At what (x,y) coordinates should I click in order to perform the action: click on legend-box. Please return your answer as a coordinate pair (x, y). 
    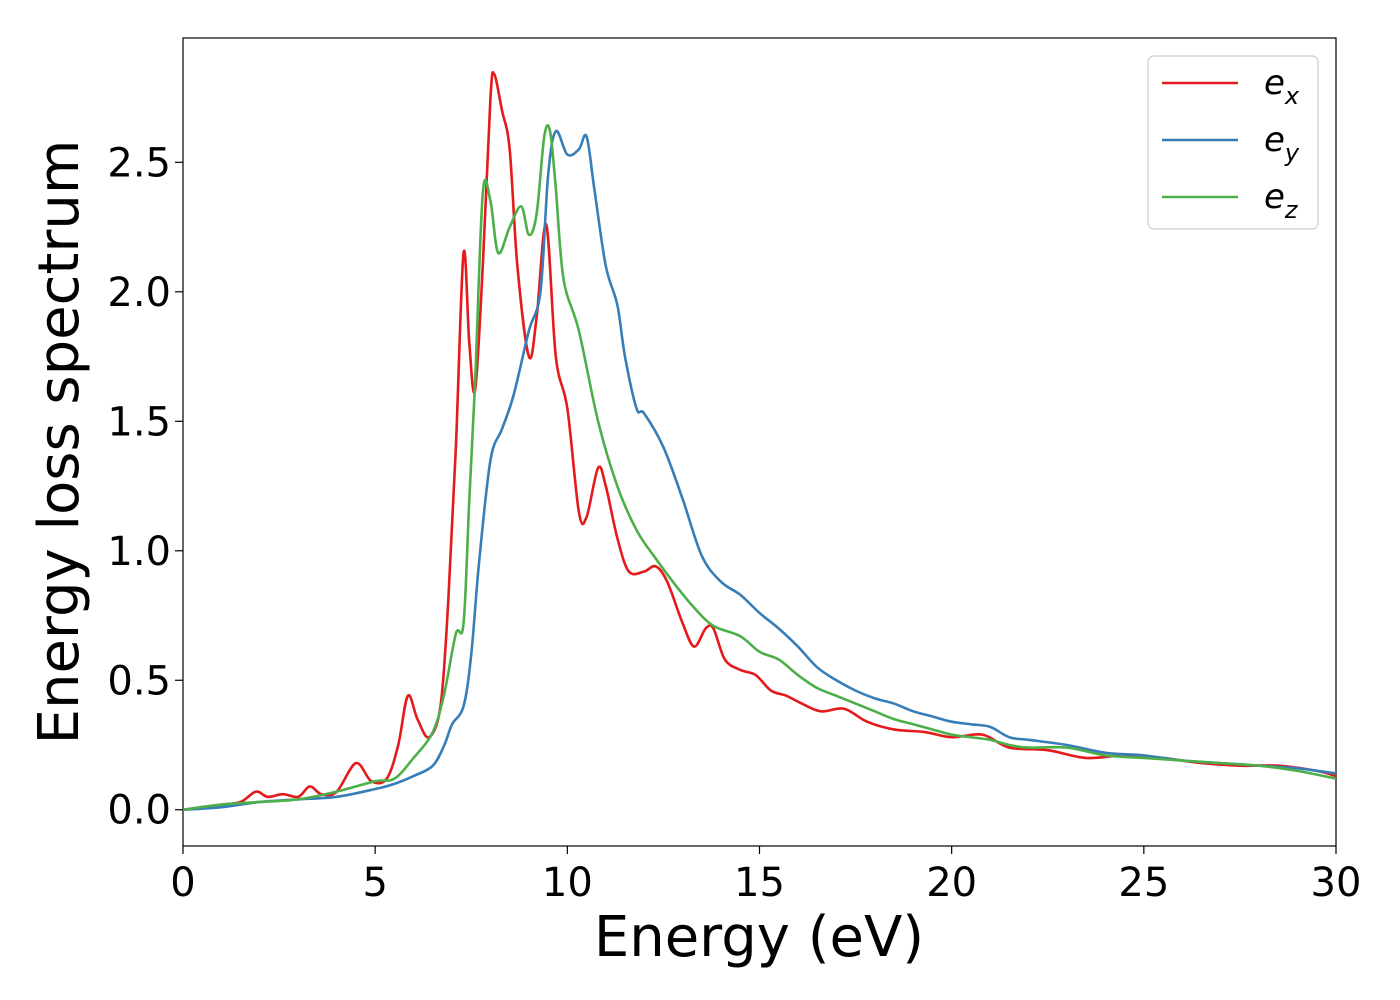
    Looking at the image, I should click on (1233, 142).